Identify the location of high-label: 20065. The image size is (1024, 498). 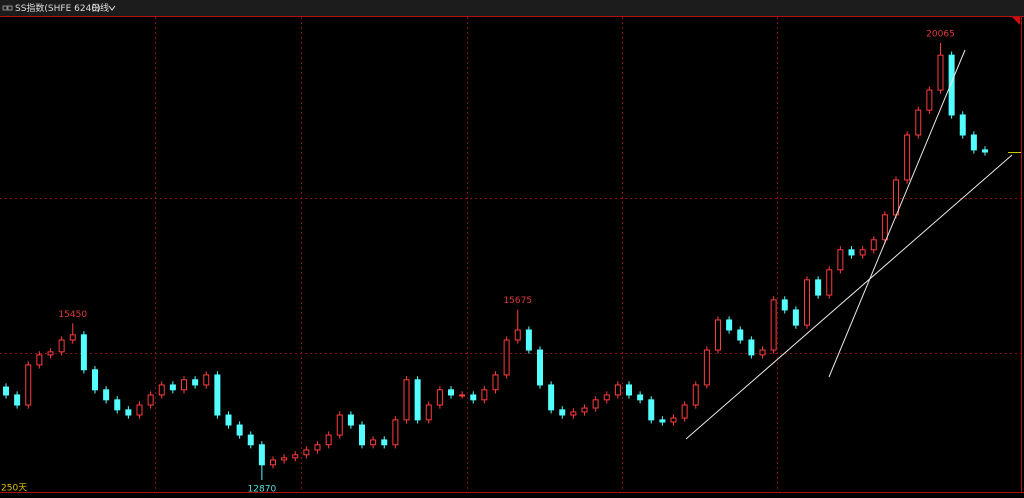
(940, 35).